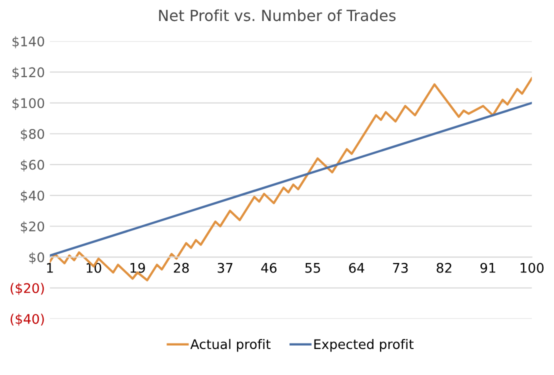 This screenshot has width=554, height=375. I want to click on x-tick-label: 64, so click(356, 267).